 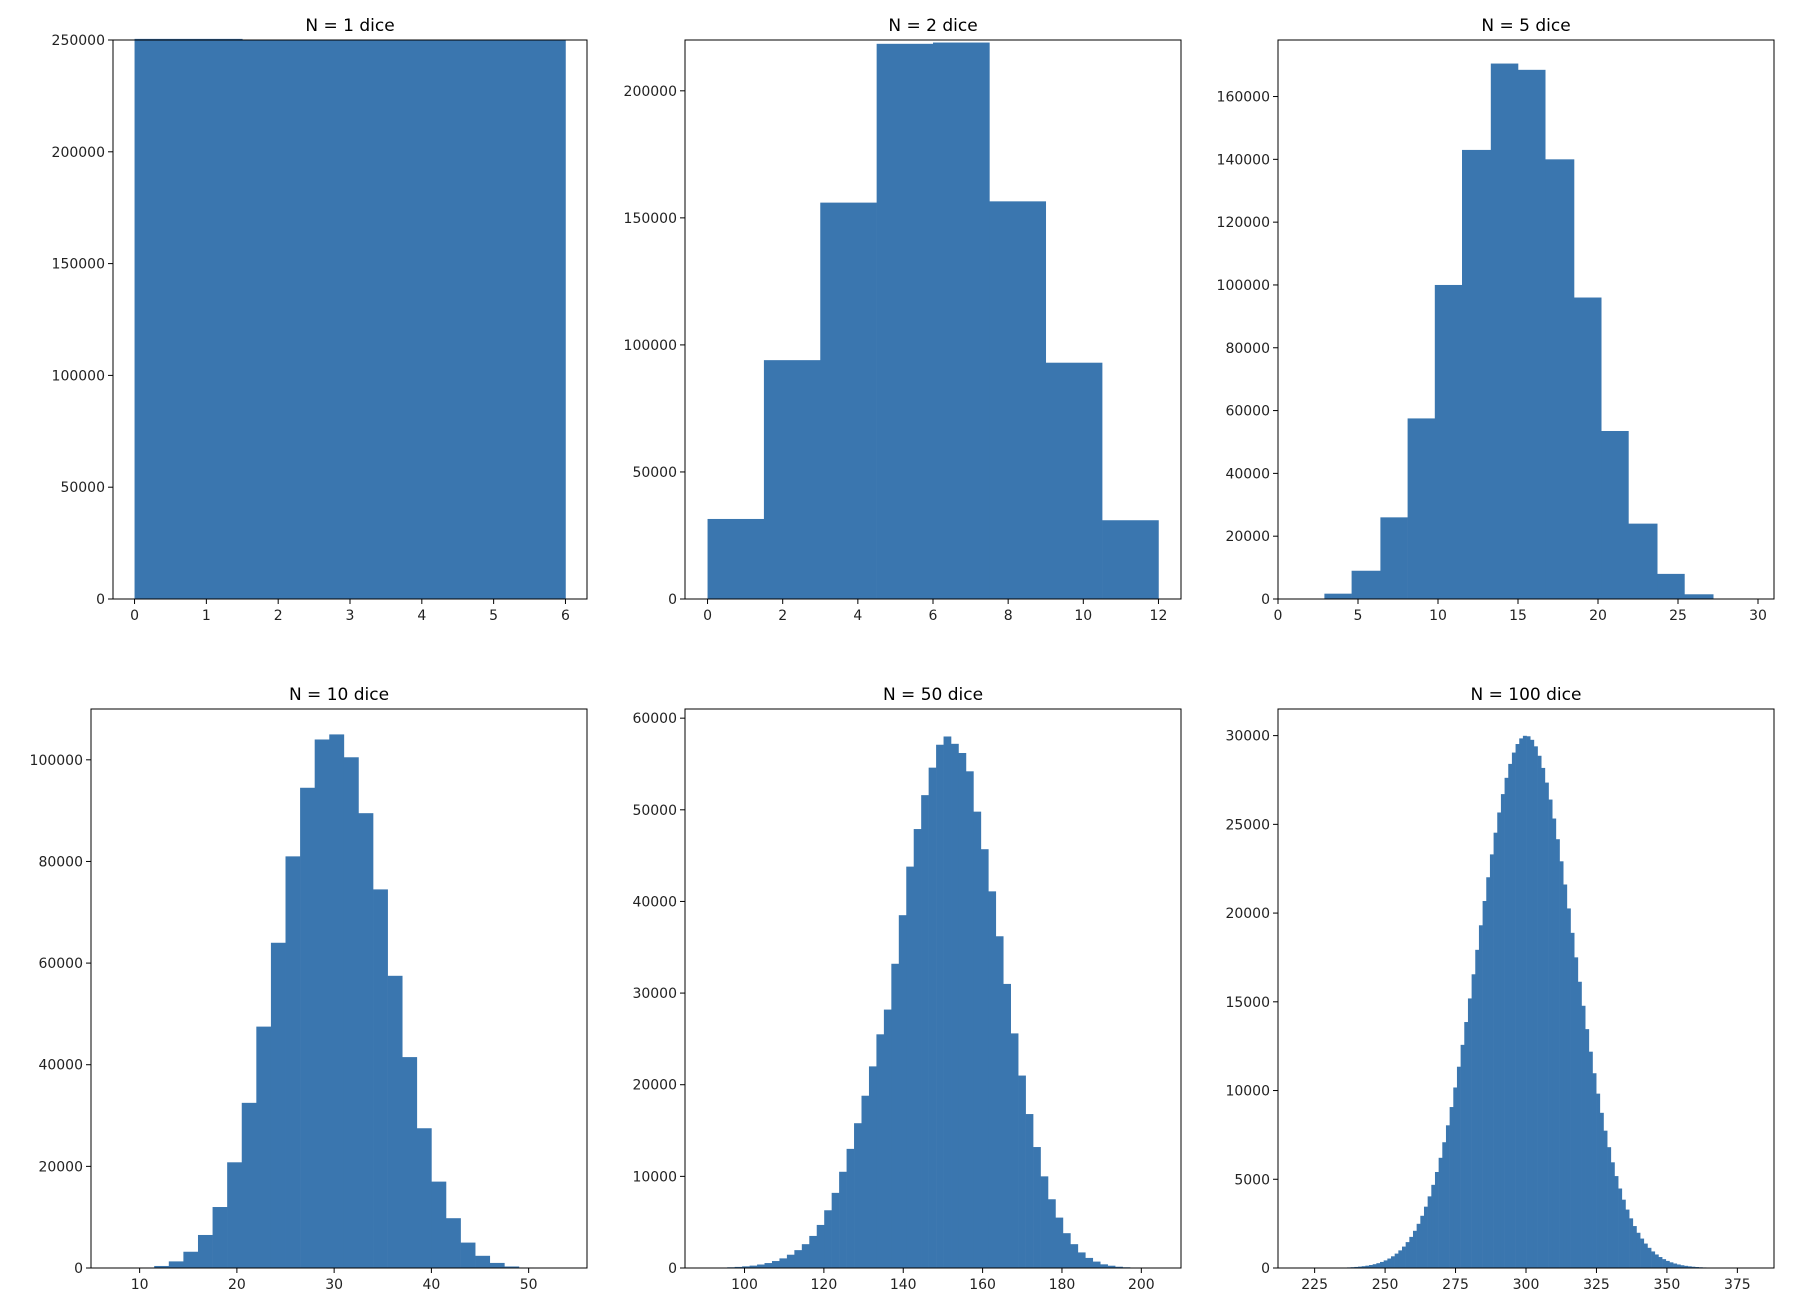 What do you see at coordinates (1062, 1285) in the screenshot?
I see `x-tick-label: 180` at bounding box center [1062, 1285].